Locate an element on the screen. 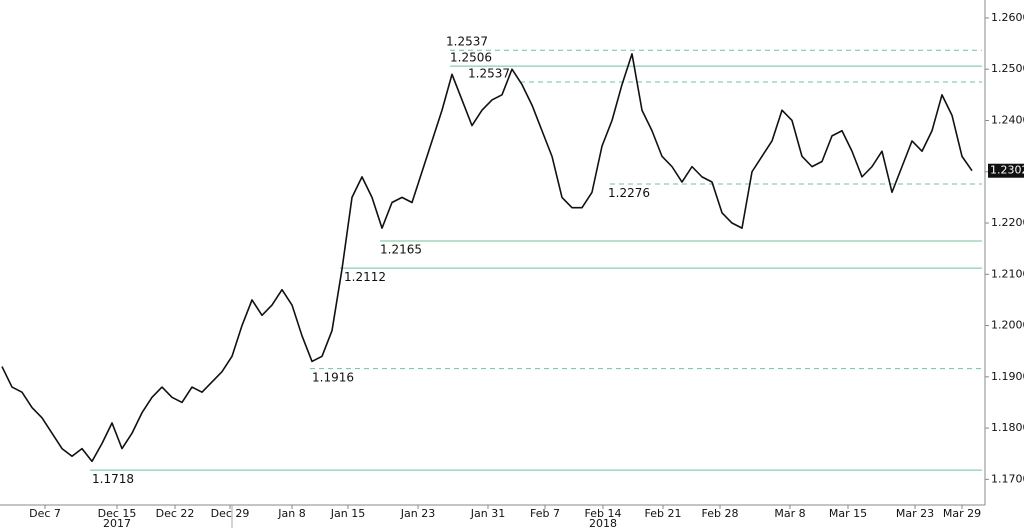 This screenshot has height=528, width=1024. y-tick-label: 1.2000 is located at coordinates (1007, 325).